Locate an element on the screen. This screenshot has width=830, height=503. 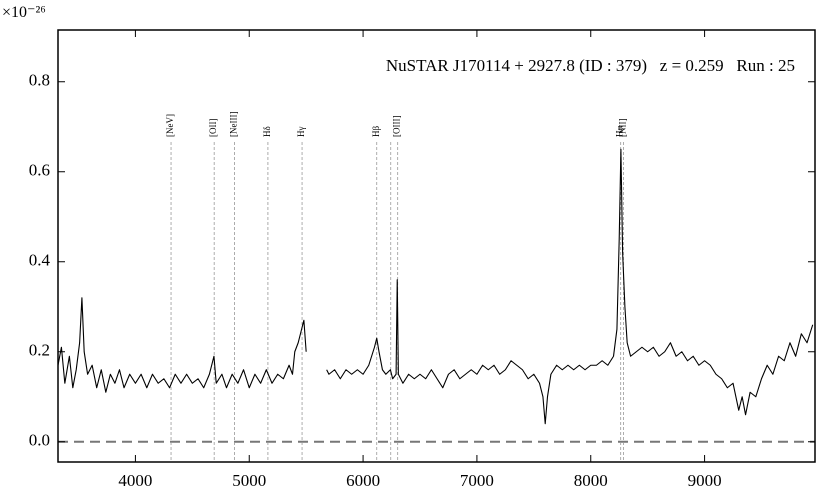
x-tick-label: 7000 is located at coordinates (477, 480).